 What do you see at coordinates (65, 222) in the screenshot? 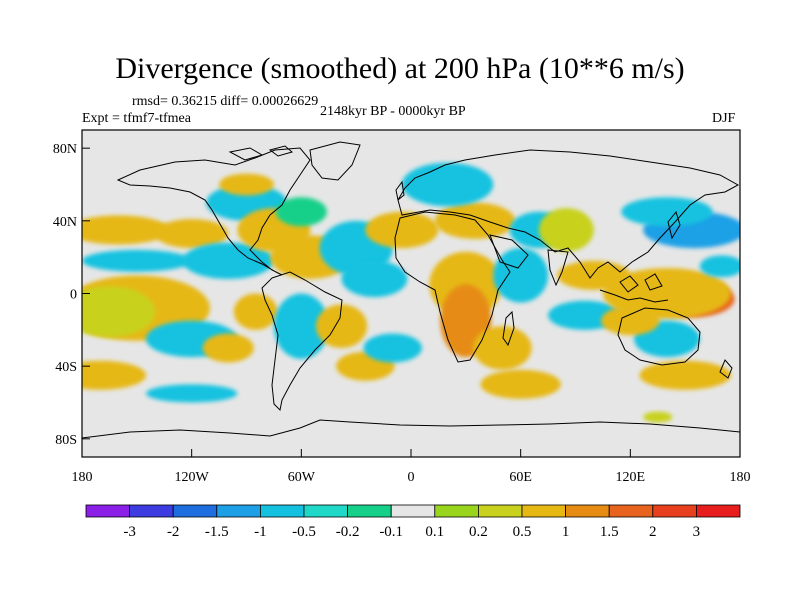
I see `lat-tick-label: 40N` at bounding box center [65, 222].